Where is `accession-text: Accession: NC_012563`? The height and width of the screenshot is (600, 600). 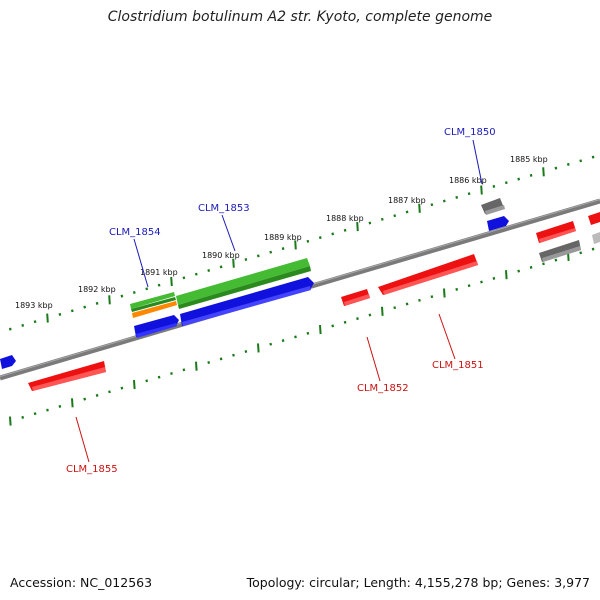 accession-text: Accession: NC_012563 is located at coordinates (81, 582).